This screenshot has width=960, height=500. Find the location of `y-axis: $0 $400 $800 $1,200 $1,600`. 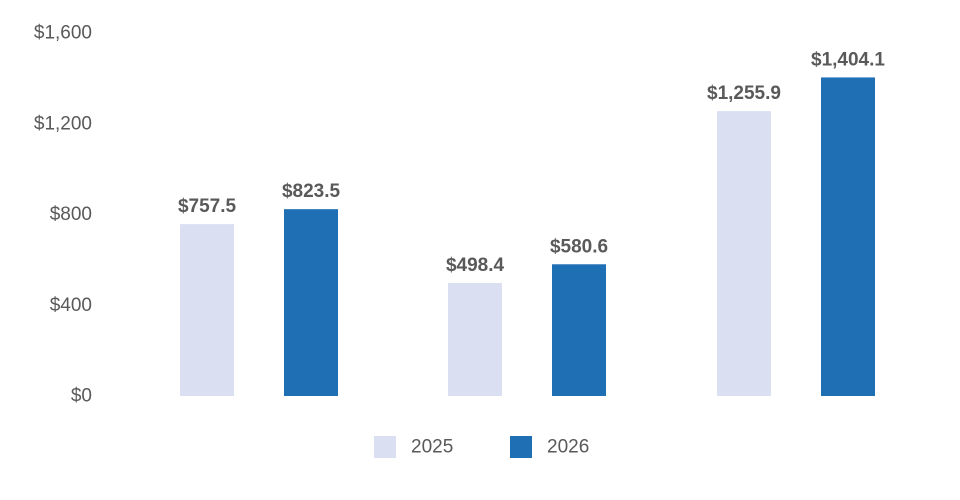

y-axis: $0 $400 $800 $1,200 $1,600 is located at coordinates (63, 215).